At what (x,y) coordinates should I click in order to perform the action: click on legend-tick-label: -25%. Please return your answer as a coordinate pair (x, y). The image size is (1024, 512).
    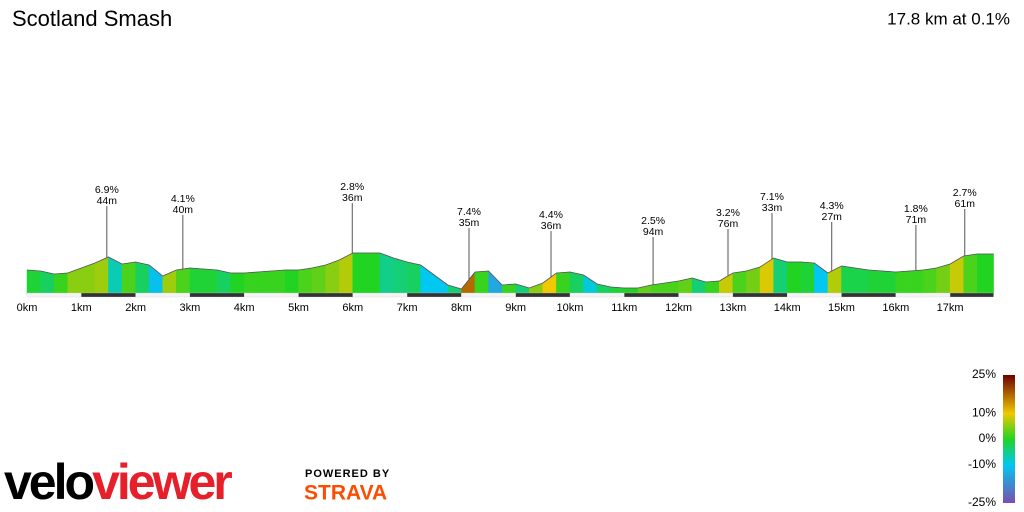
    Looking at the image, I should click on (982, 502).